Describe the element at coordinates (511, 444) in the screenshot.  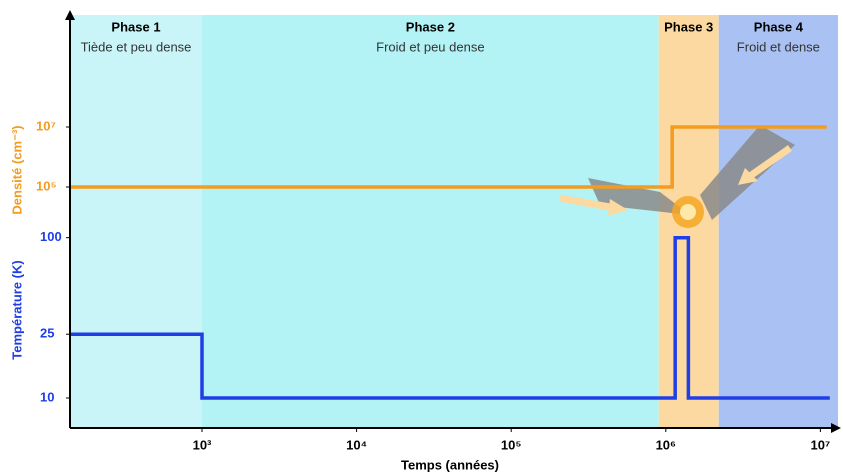
I see `x-tick-label: 10⁵` at that location.